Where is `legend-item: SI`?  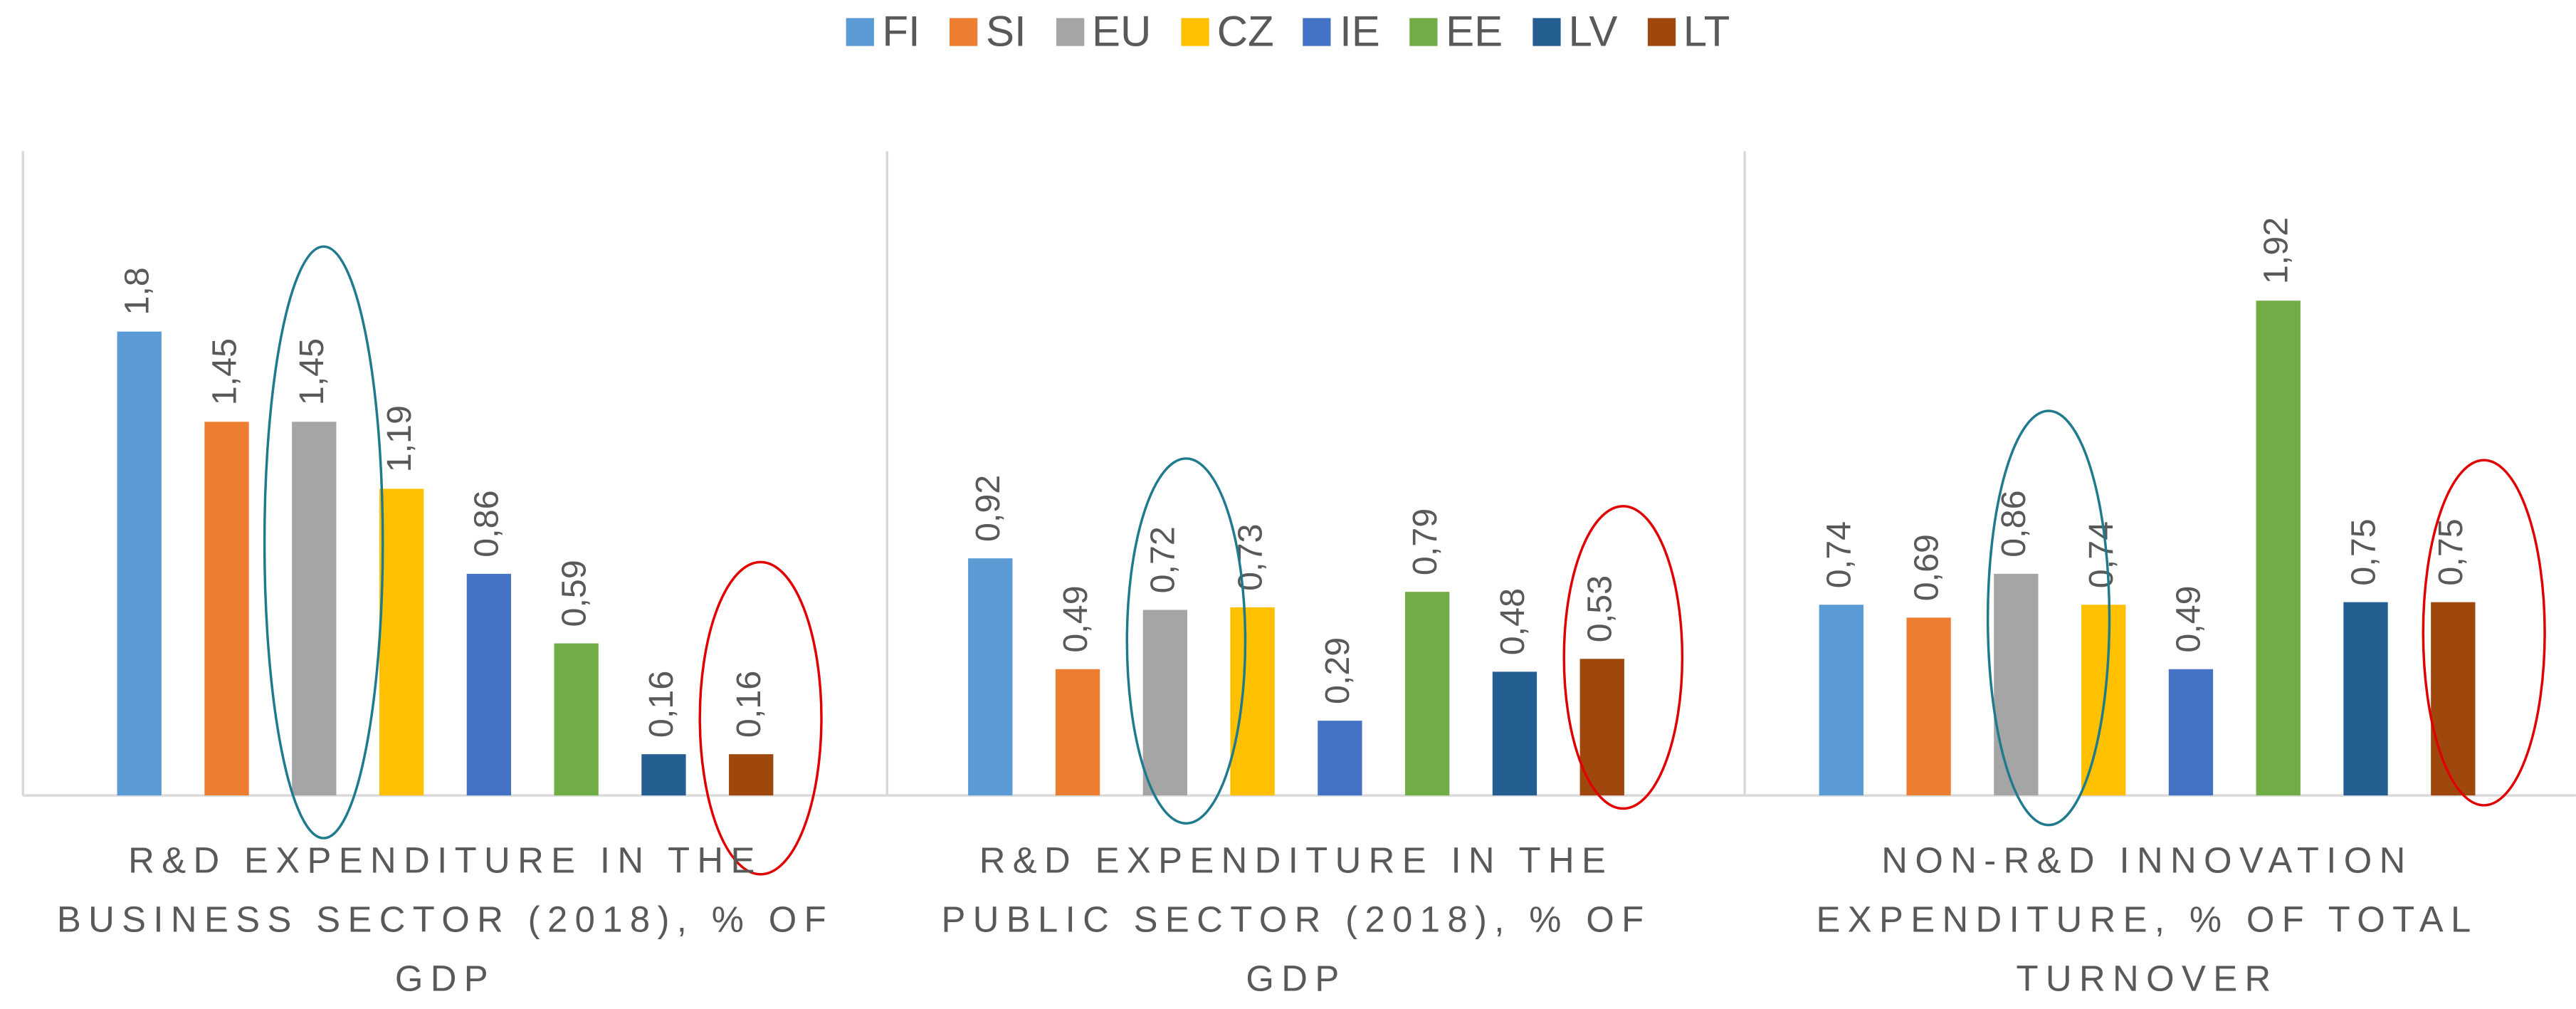 legend-item: SI is located at coordinates (988, 32).